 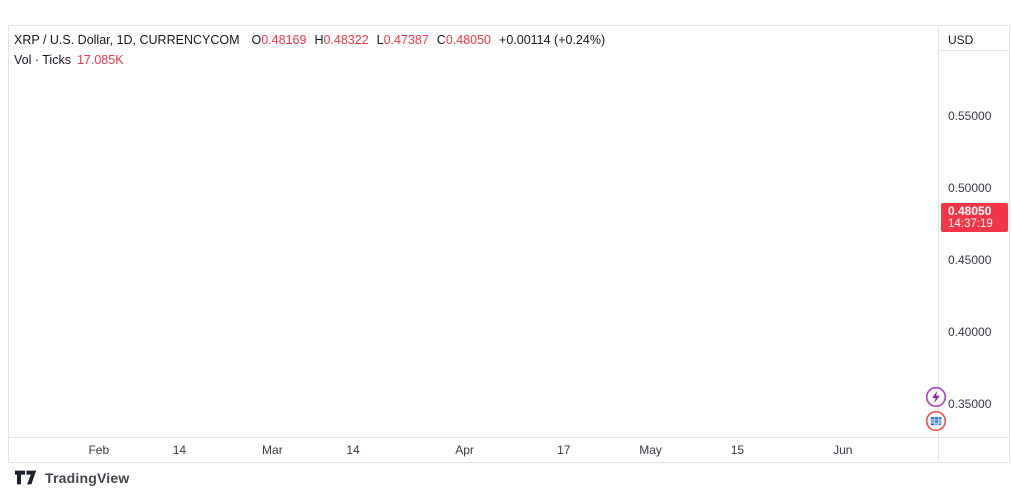 What do you see at coordinates (319, 40) in the screenshot?
I see `high-label: H` at bounding box center [319, 40].